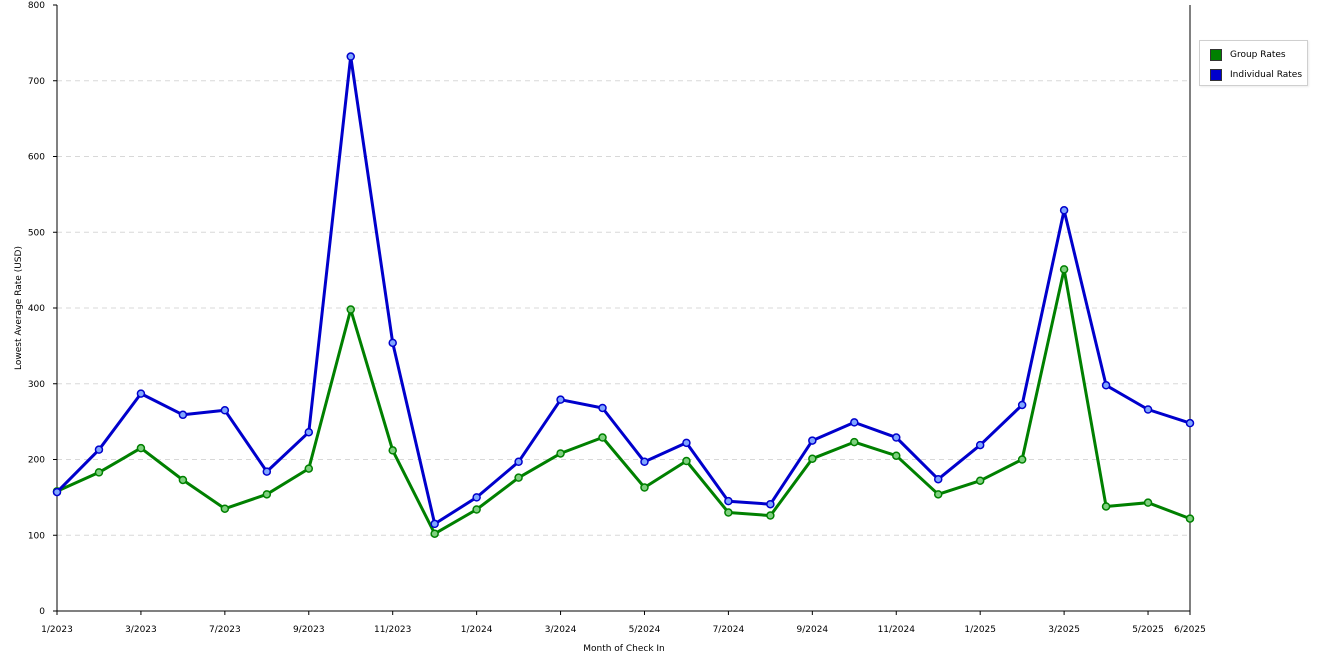 The width and height of the screenshot is (1320, 660). Describe the element at coordinates (477, 630) in the screenshot. I see `x-tick-label: 1/2024` at that location.